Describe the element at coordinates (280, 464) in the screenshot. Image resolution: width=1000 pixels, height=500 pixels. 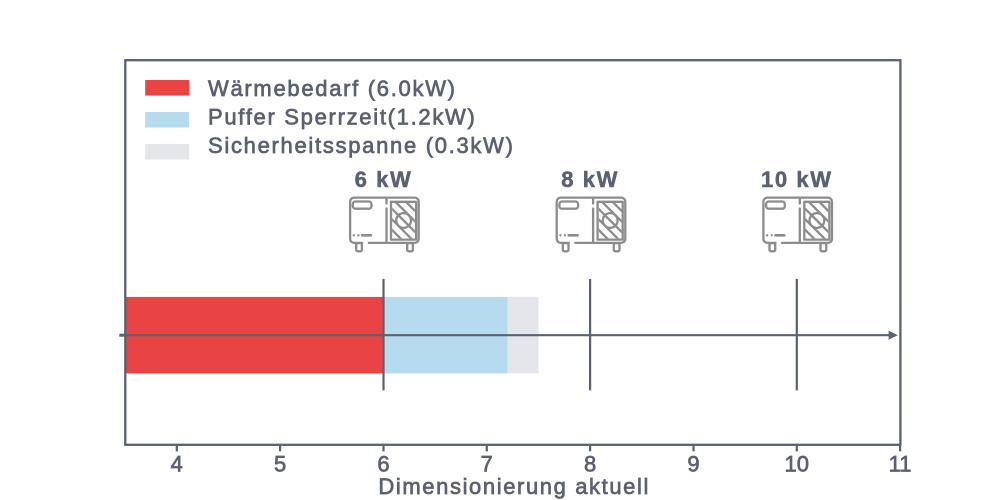
I see `svg-text: 5` at that location.